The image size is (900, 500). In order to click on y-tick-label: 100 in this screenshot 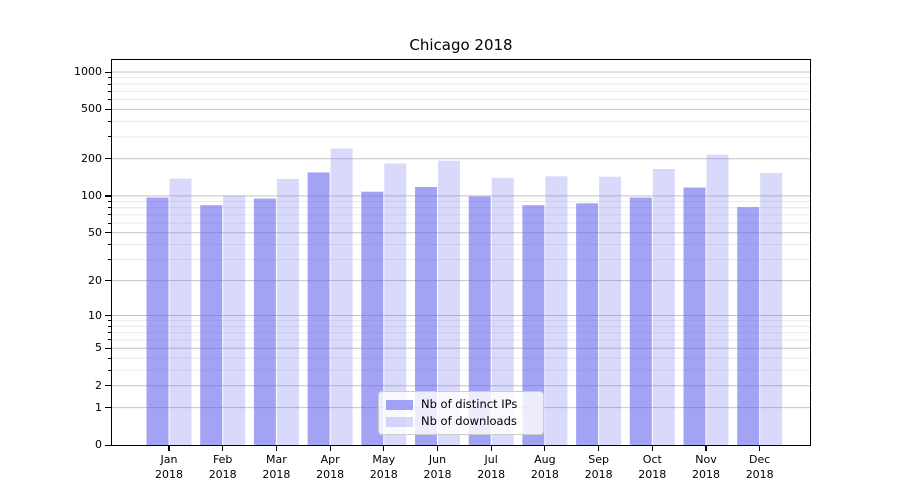, I will do `click(91, 195)`.